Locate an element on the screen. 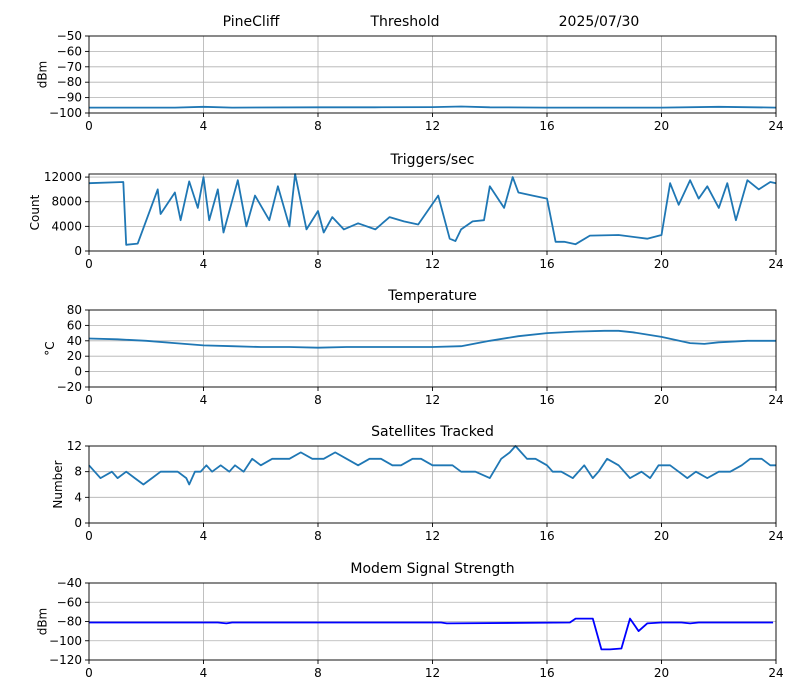  y-axis-label: °C is located at coordinates (50, 348).